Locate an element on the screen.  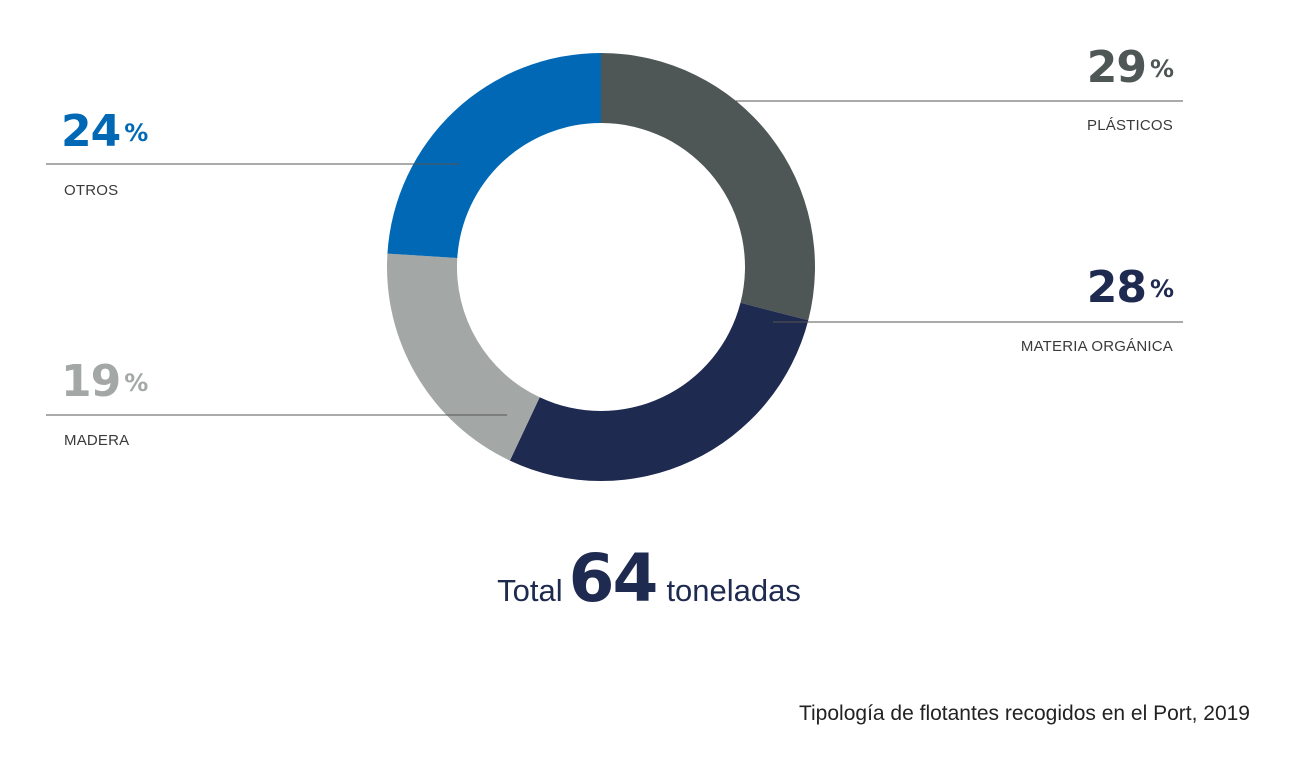
total-summary: Total64 toneladas is located at coordinates (649, 578).